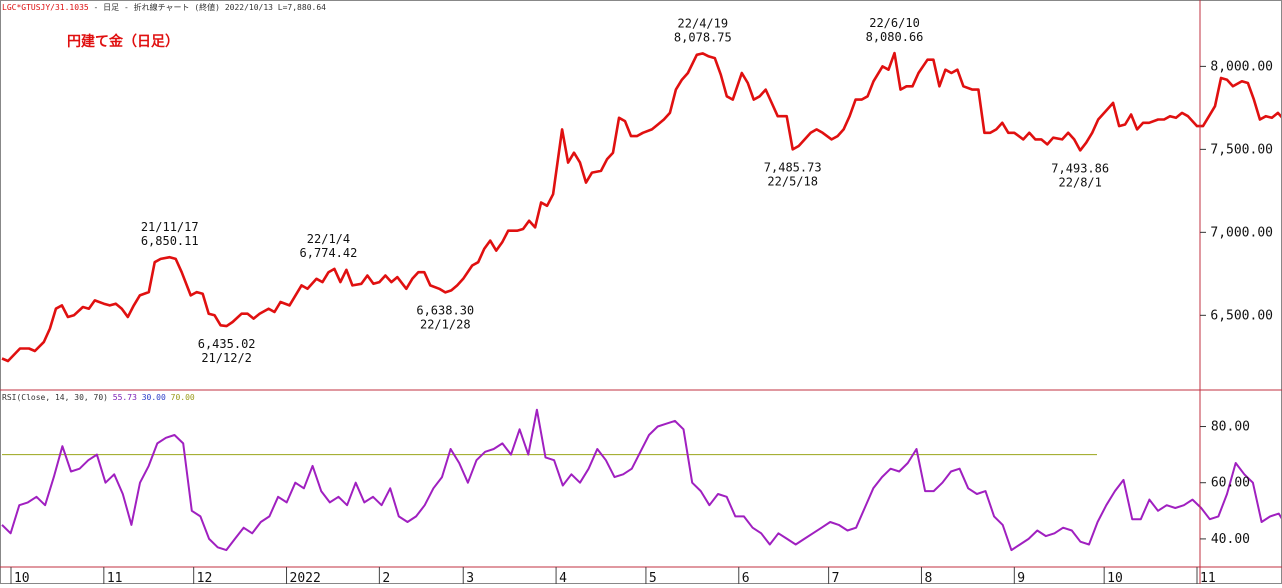 The height and width of the screenshot is (588, 1282). What do you see at coordinates (470, 577) in the screenshot?
I see `x-tick-label: 3` at bounding box center [470, 577].